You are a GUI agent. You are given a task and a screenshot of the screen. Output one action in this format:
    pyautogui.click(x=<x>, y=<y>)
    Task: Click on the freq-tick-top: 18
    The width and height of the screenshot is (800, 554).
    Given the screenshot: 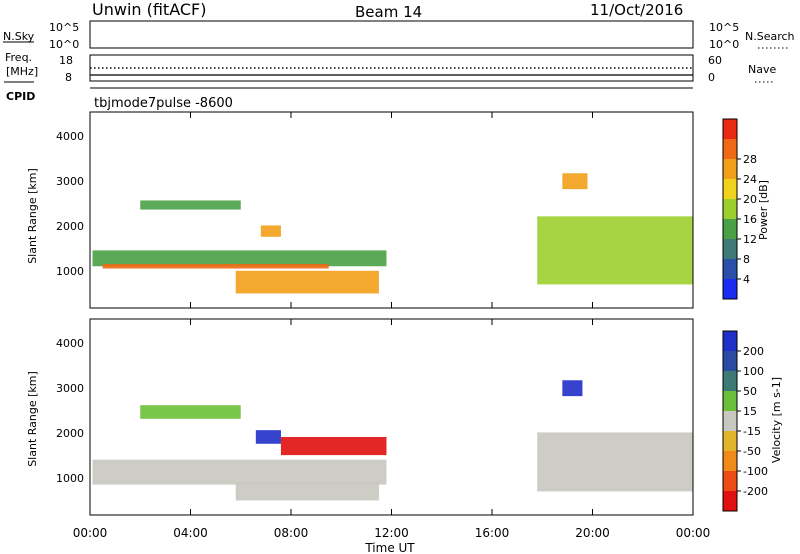 What is the action you would take?
    pyautogui.click(x=66, y=60)
    